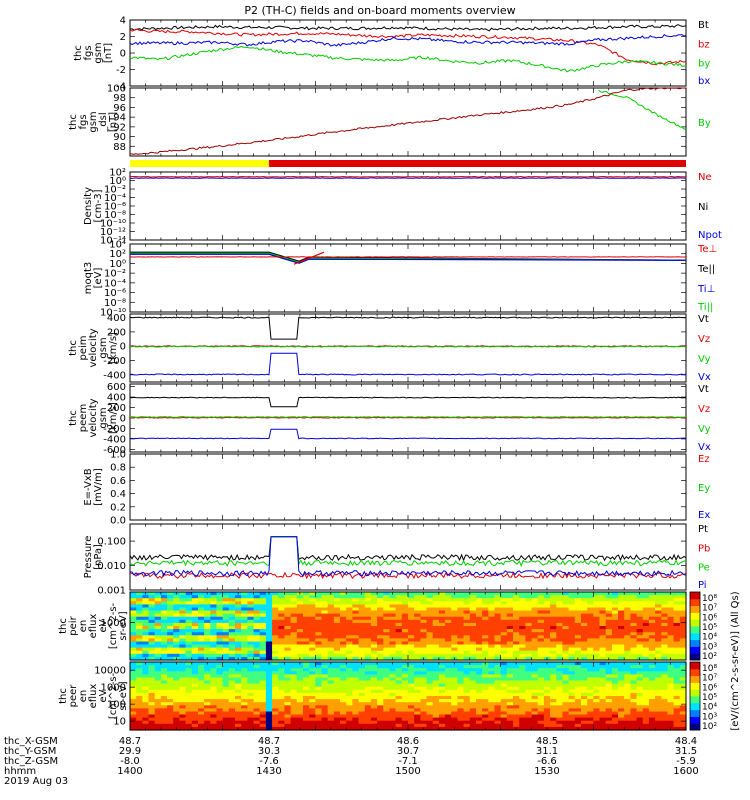  I want to click on series-panel-peem-Vt, so click(407, 402).